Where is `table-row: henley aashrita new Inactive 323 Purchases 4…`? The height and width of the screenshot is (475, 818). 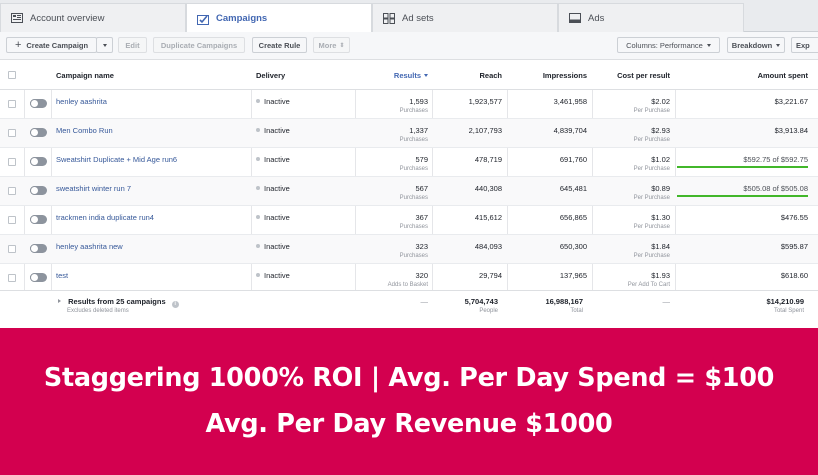
table-row: henley aashrita new Inactive 323 Purchases 4… is located at coordinates (409, 249).